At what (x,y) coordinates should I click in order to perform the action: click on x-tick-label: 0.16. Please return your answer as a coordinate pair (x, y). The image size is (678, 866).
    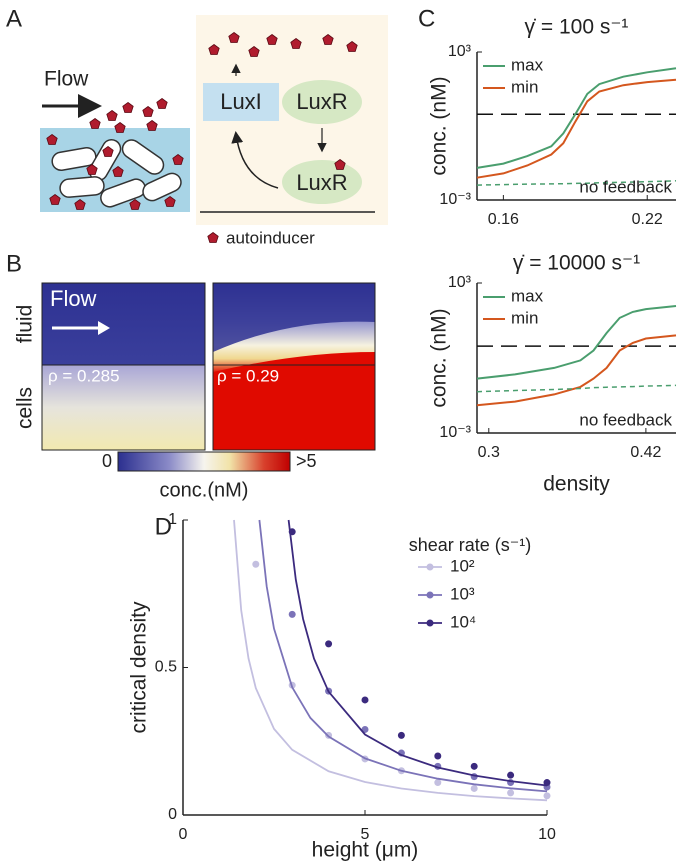
    Looking at the image, I should click on (503, 219).